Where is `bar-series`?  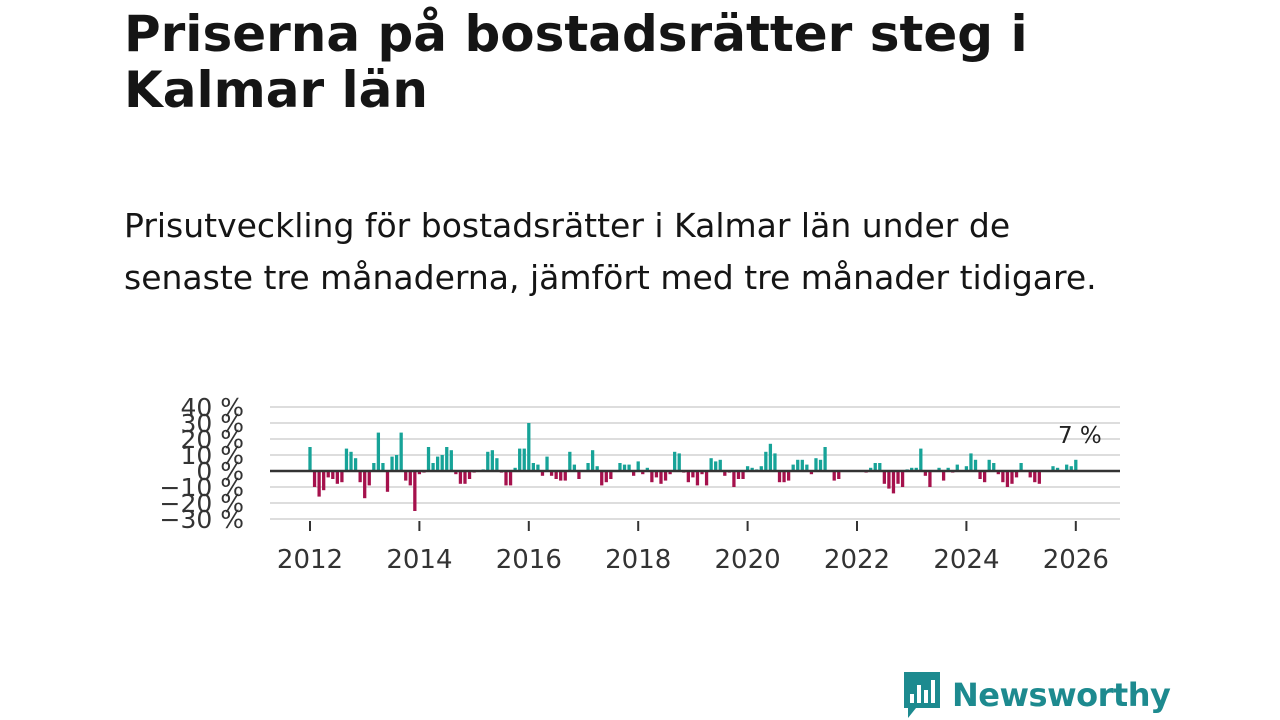
bar-series is located at coordinates (693, 467).